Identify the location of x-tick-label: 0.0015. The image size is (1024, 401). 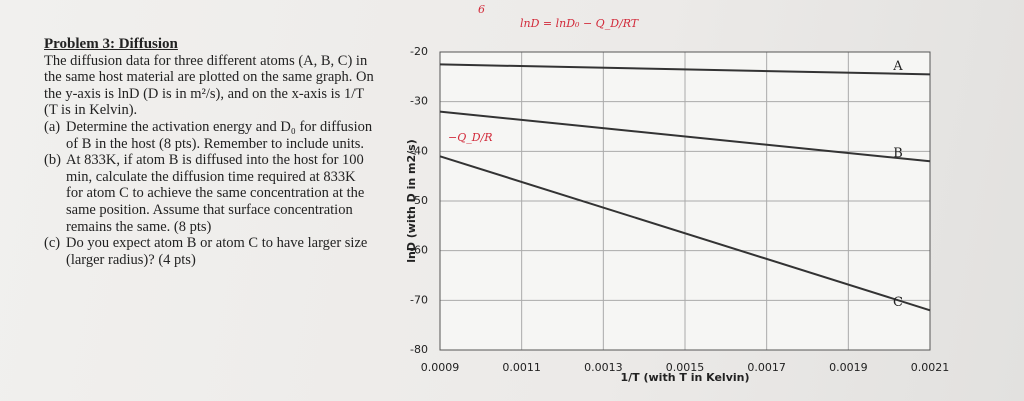
(685, 367).